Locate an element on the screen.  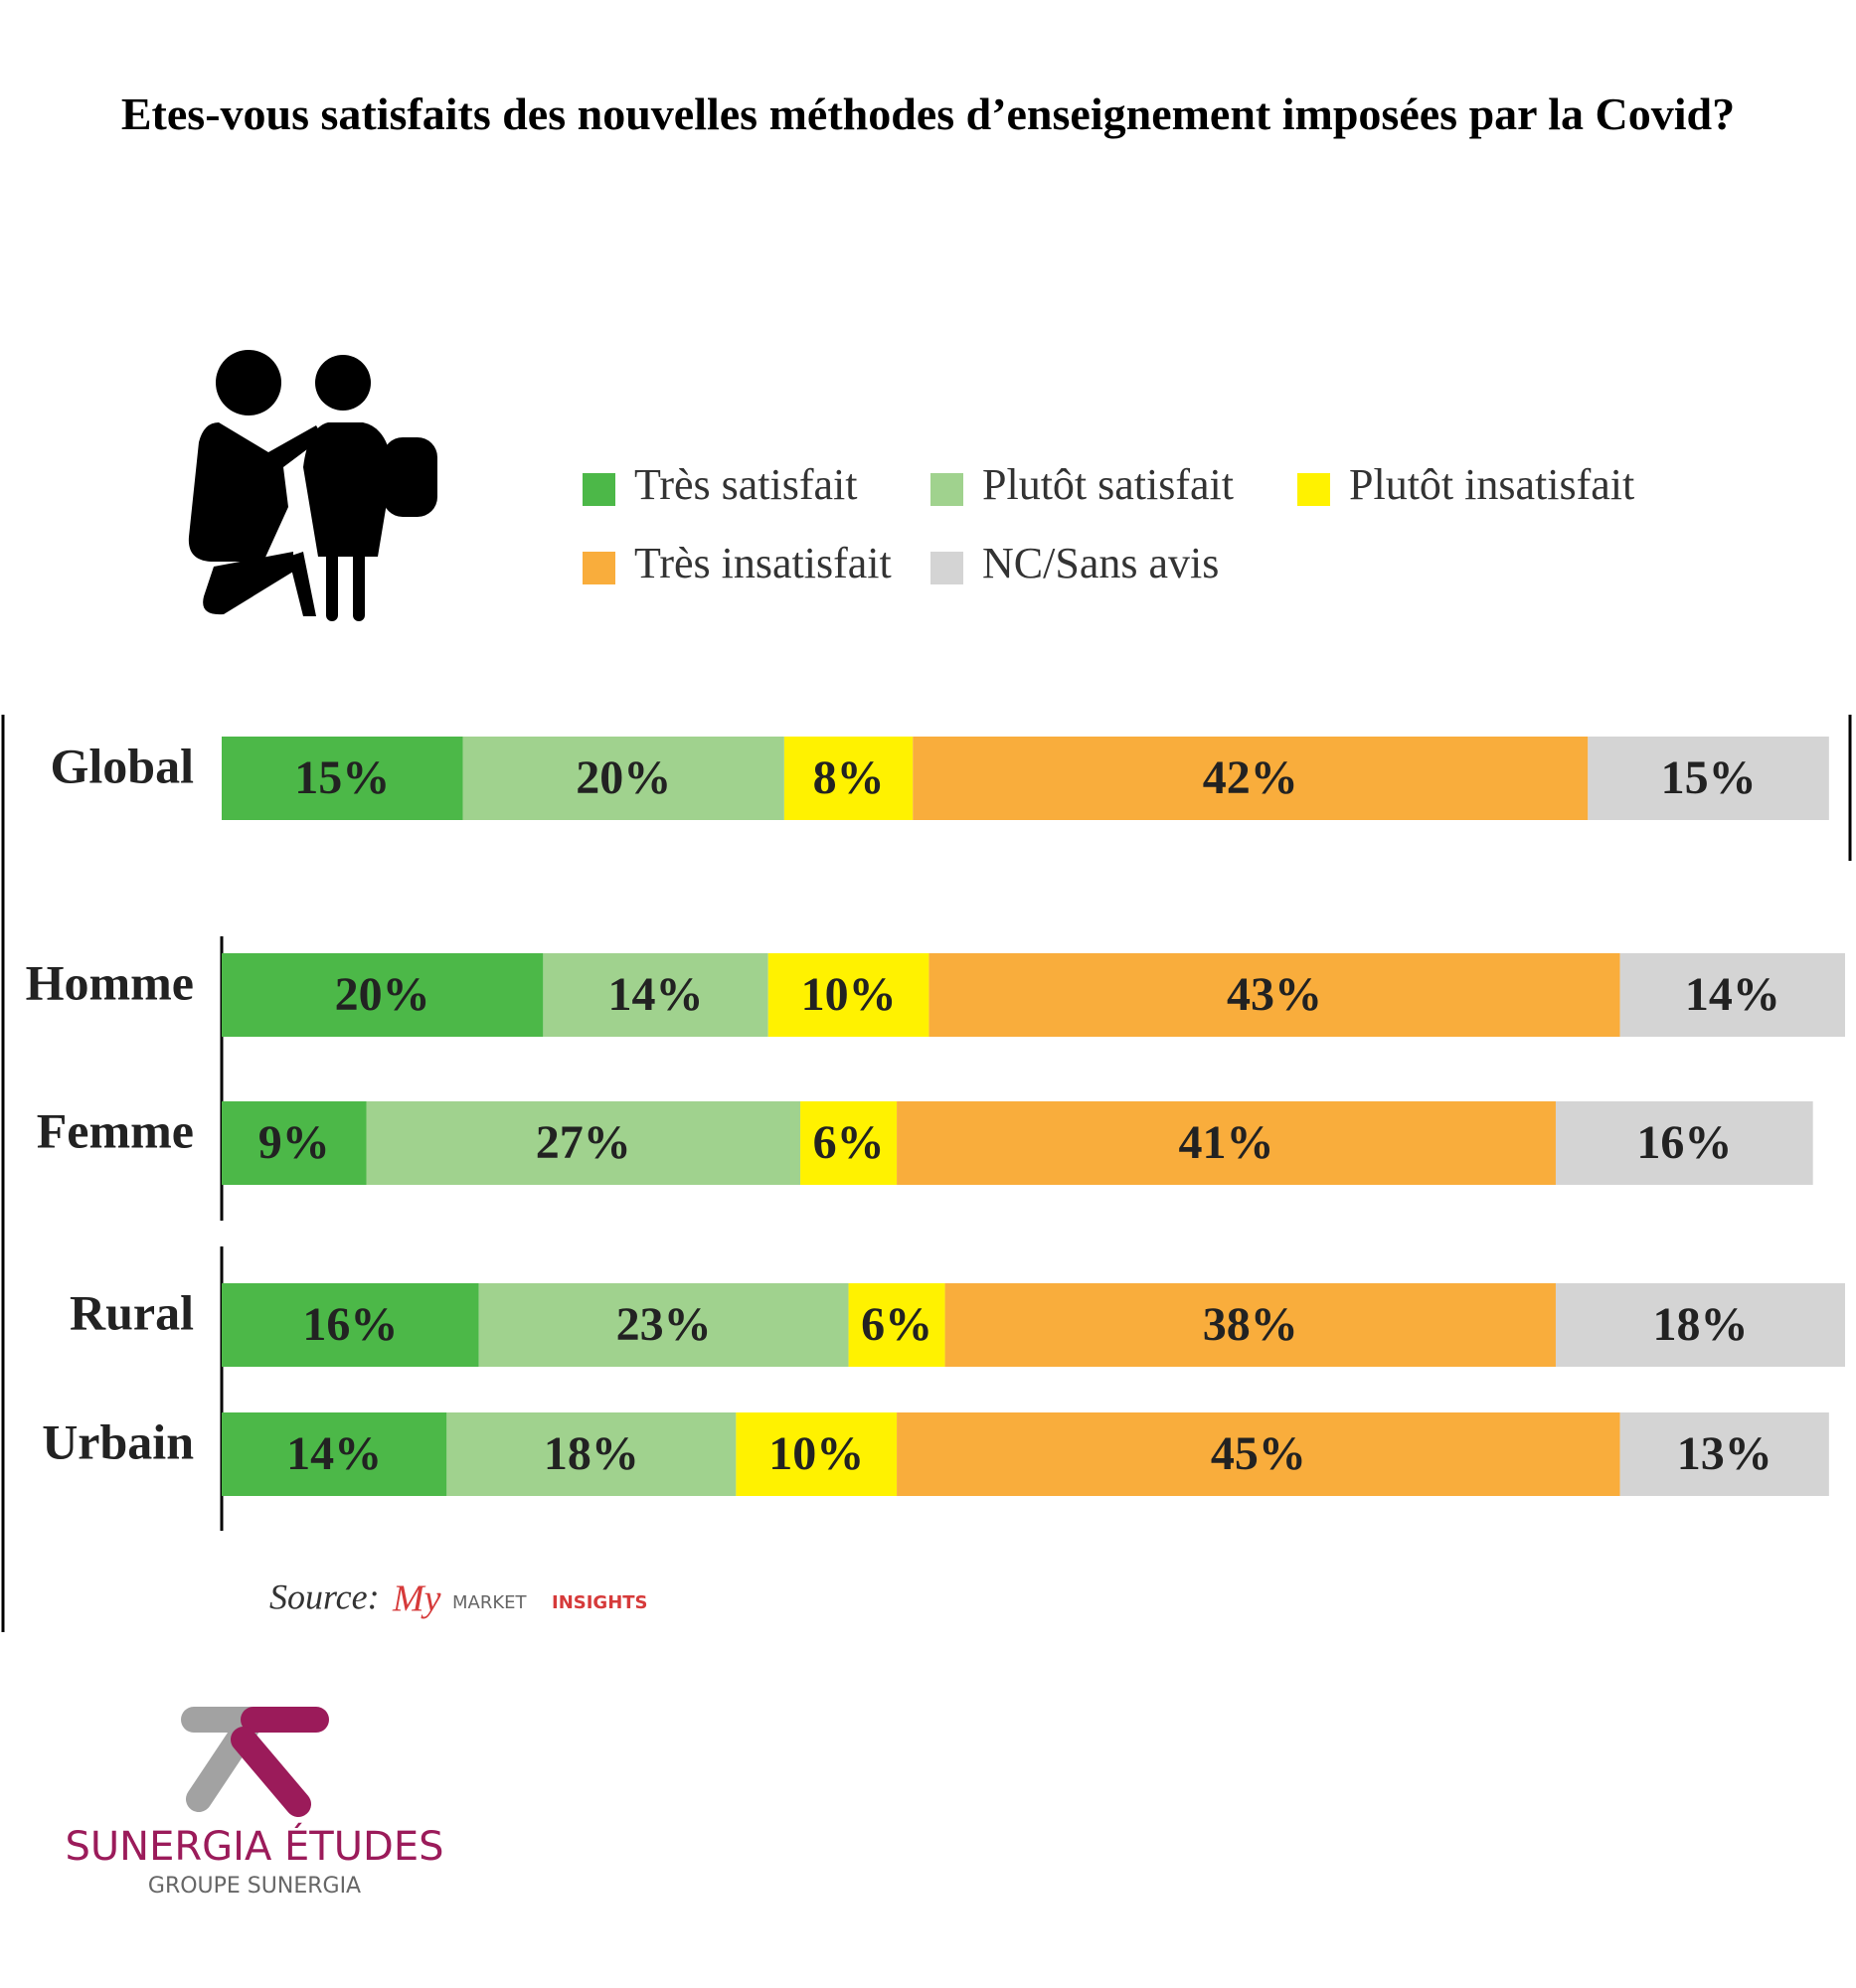
value-label: 43% is located at coordinates (1274, 994).